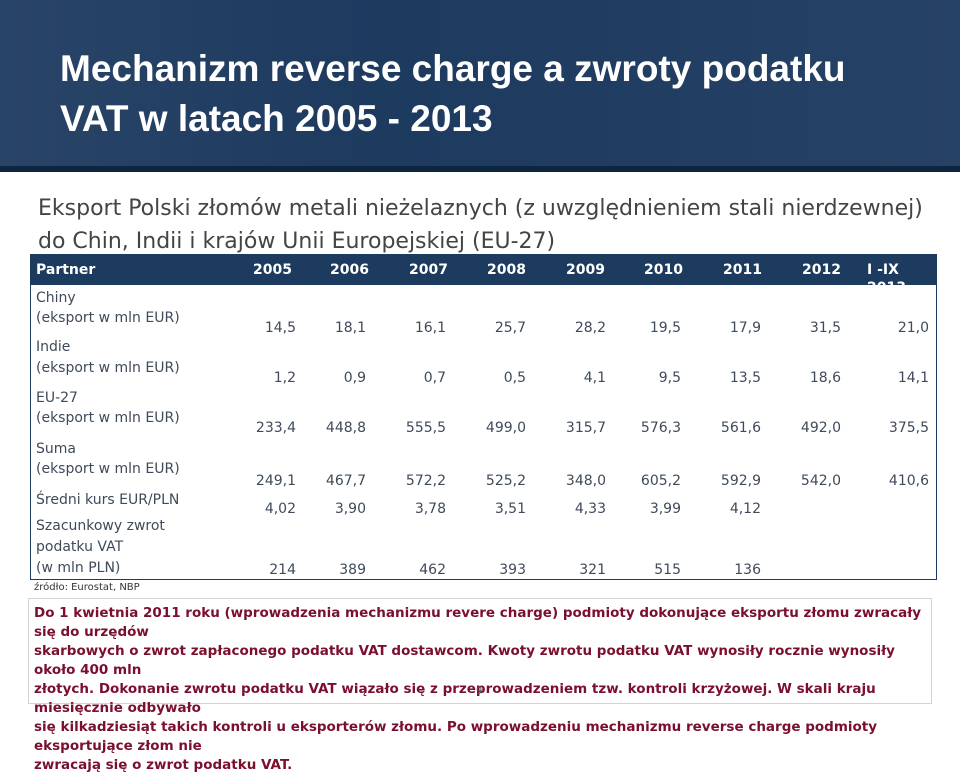  What do you see at coordinates (667, 570) in the screenshot?
I see `table-cell: 515` at bounding box center [667, 570].